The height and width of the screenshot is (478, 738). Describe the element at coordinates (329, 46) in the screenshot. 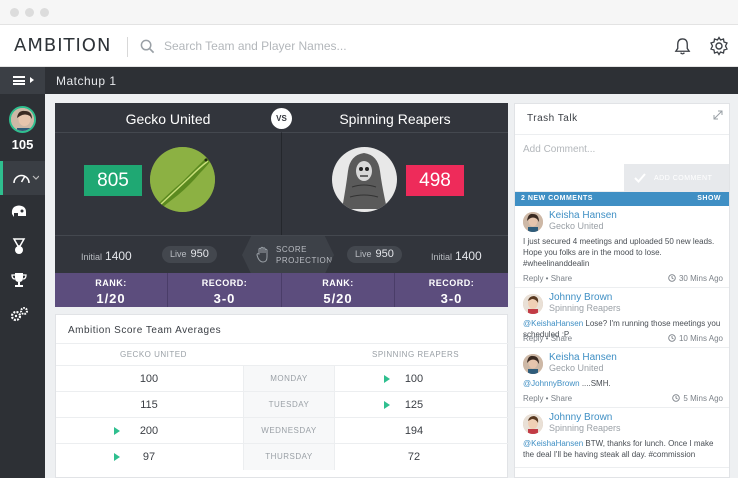

I see `search-input` at that location.